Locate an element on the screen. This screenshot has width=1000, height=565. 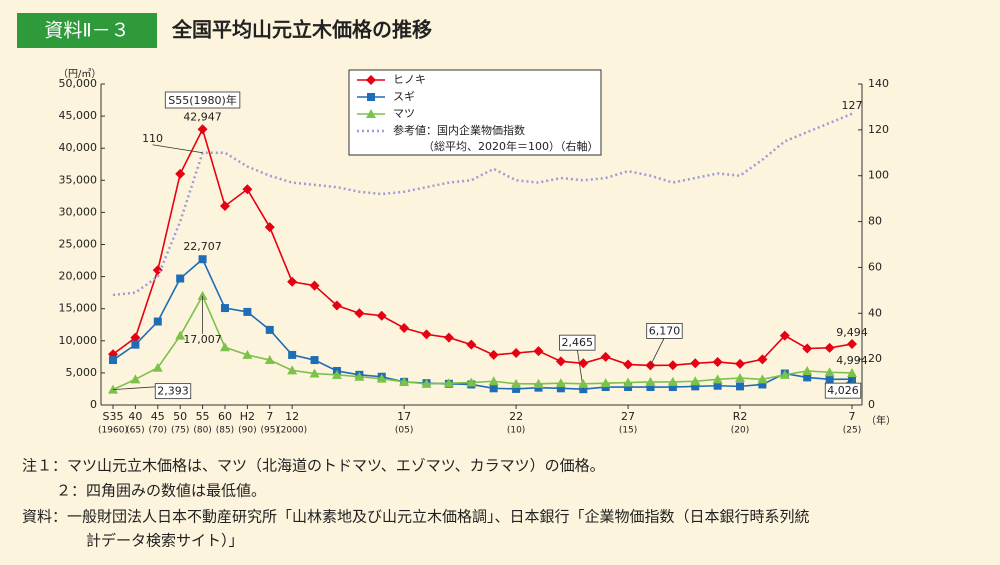
legend-label: ヒノキ is located at coordinates (409, 79).